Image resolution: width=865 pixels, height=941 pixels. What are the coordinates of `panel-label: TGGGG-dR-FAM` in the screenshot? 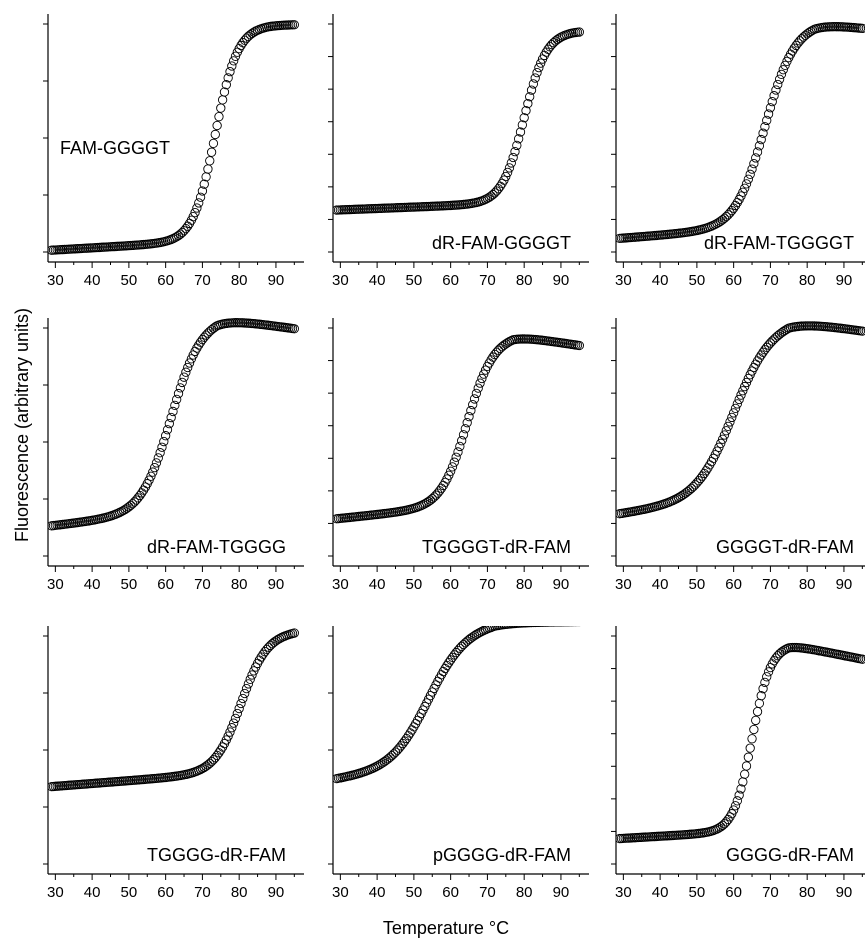 It's located at (216, 855).